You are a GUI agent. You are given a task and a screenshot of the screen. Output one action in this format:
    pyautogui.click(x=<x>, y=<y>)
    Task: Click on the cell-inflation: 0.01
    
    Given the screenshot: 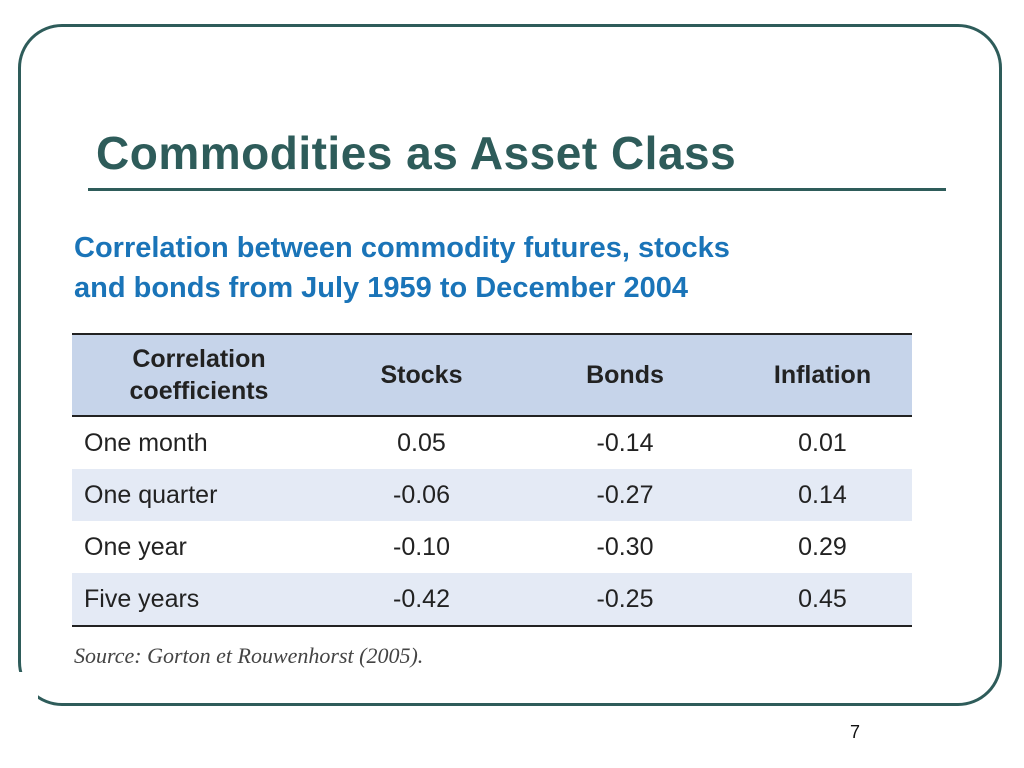 What is the action you would take?
    pyautogui.click(x=822, y=442)
    